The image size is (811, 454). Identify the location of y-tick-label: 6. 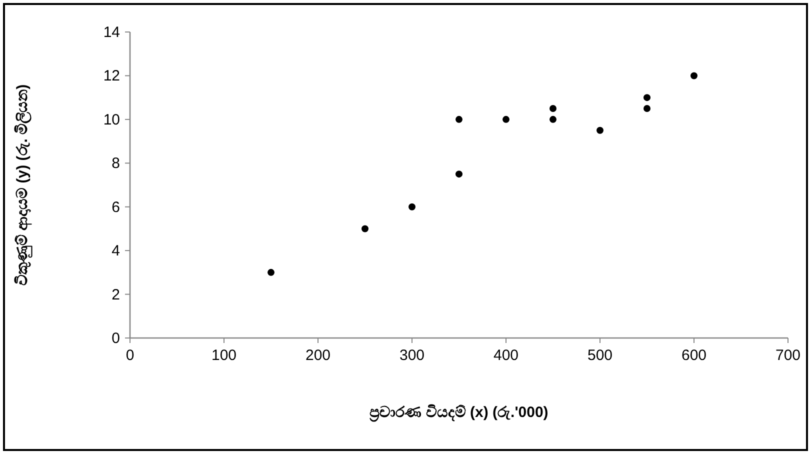
(116, 207).